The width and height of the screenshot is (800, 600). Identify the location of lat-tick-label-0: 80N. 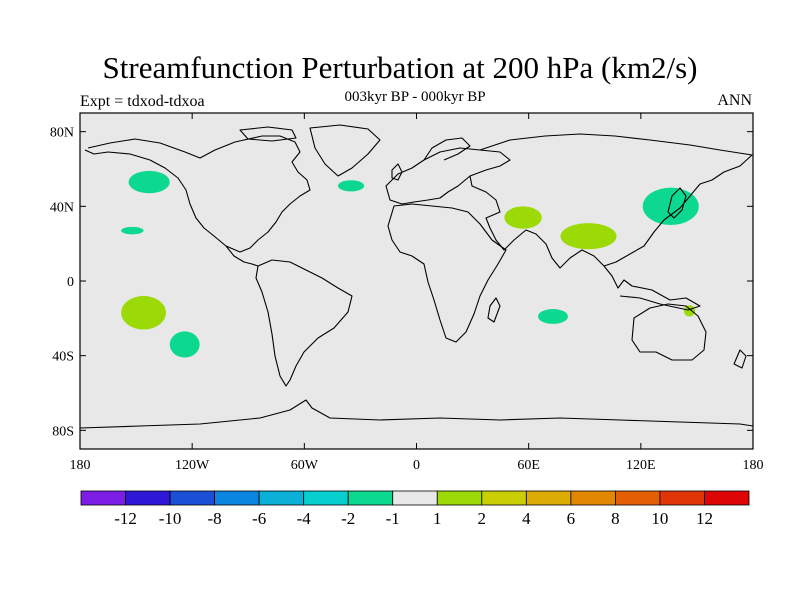
(62, 133).